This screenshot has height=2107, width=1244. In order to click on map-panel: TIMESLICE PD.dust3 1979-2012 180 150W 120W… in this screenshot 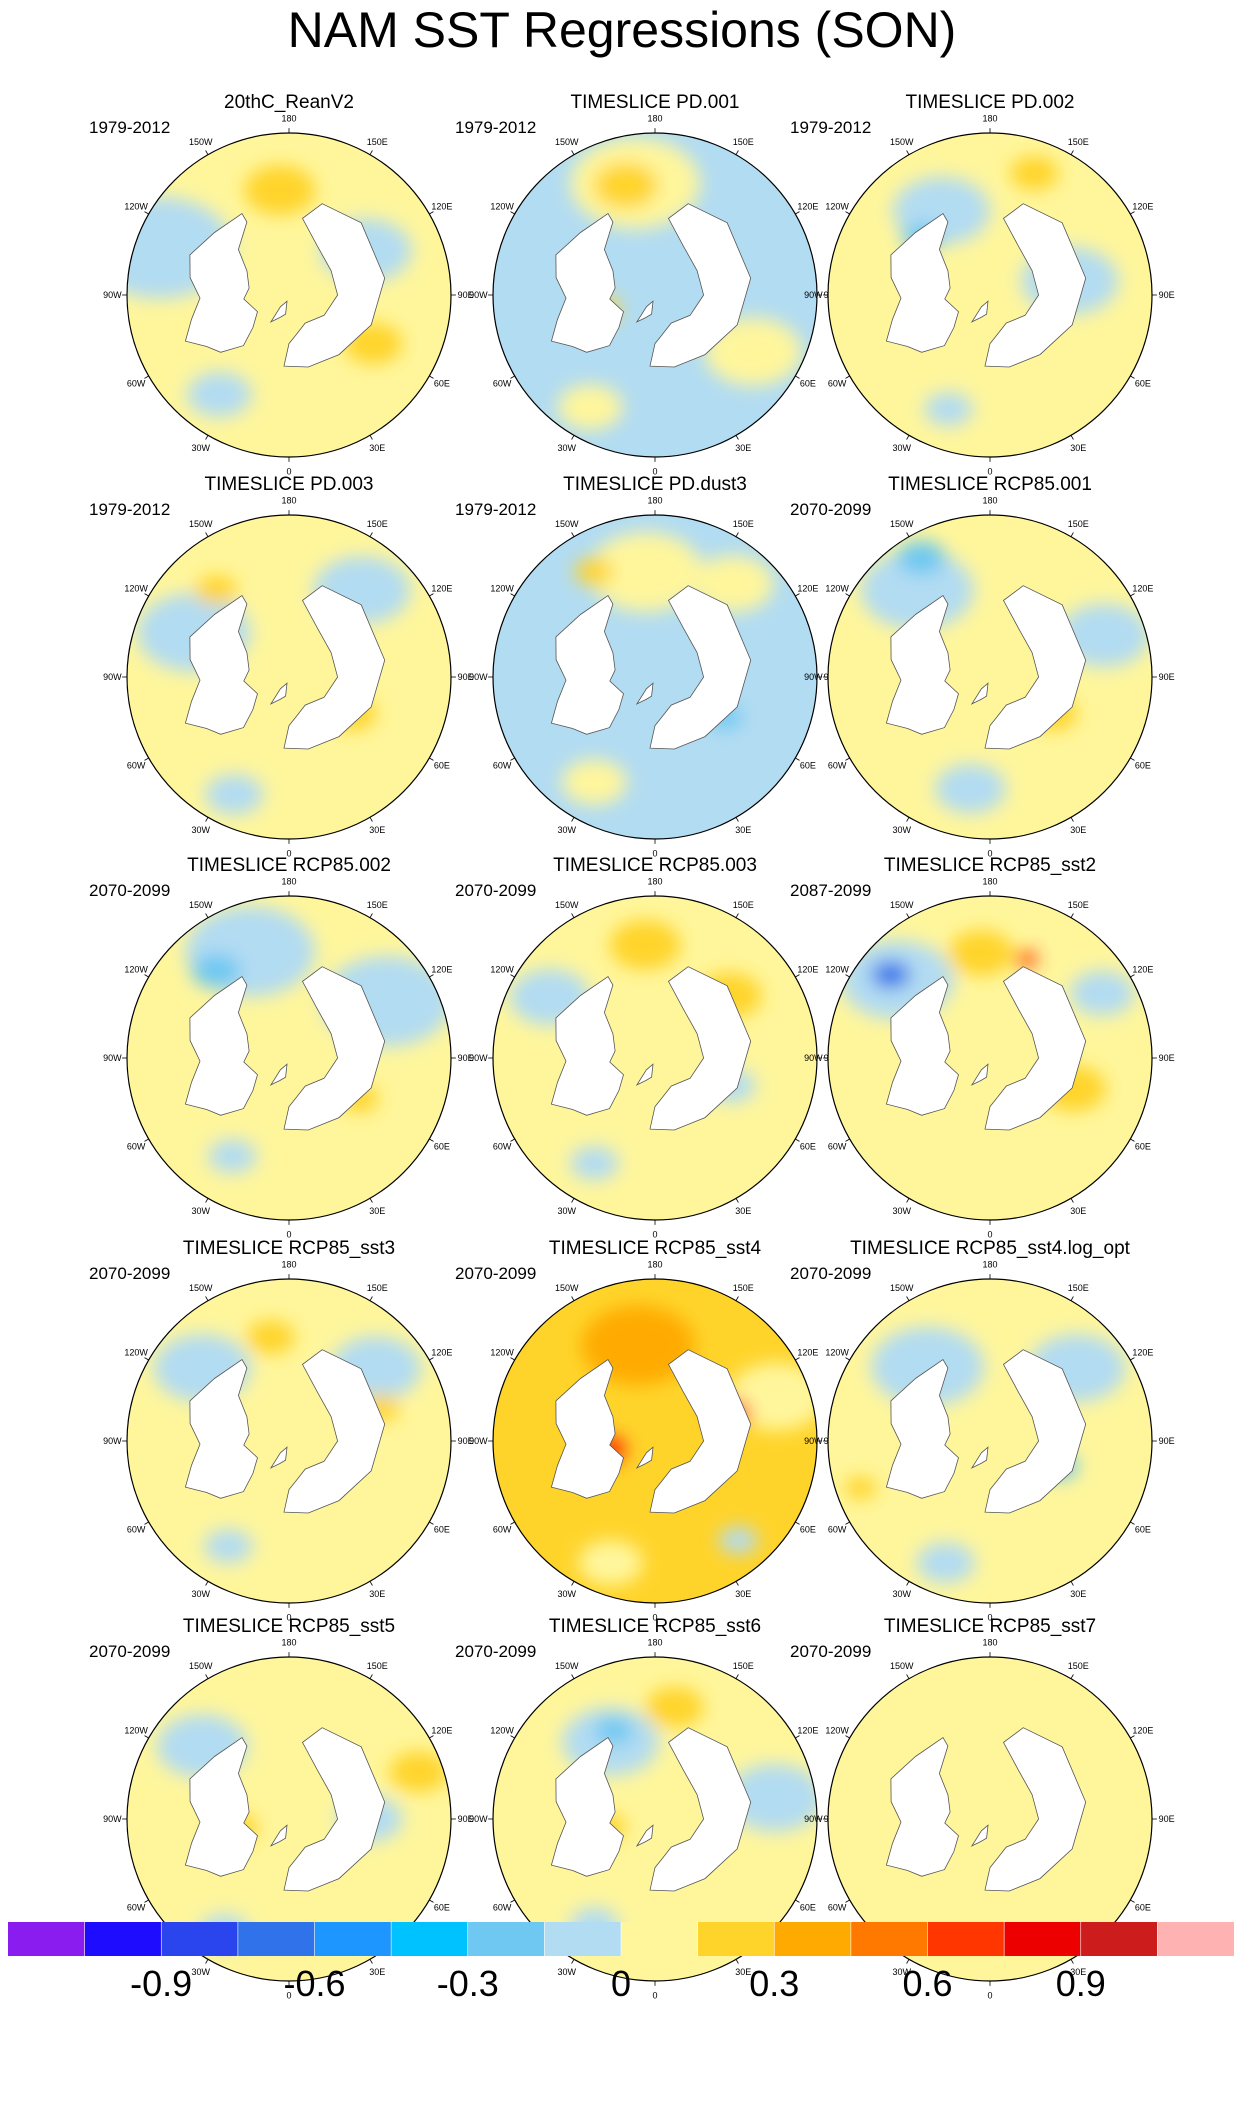, I will do `click(655, 667)`.